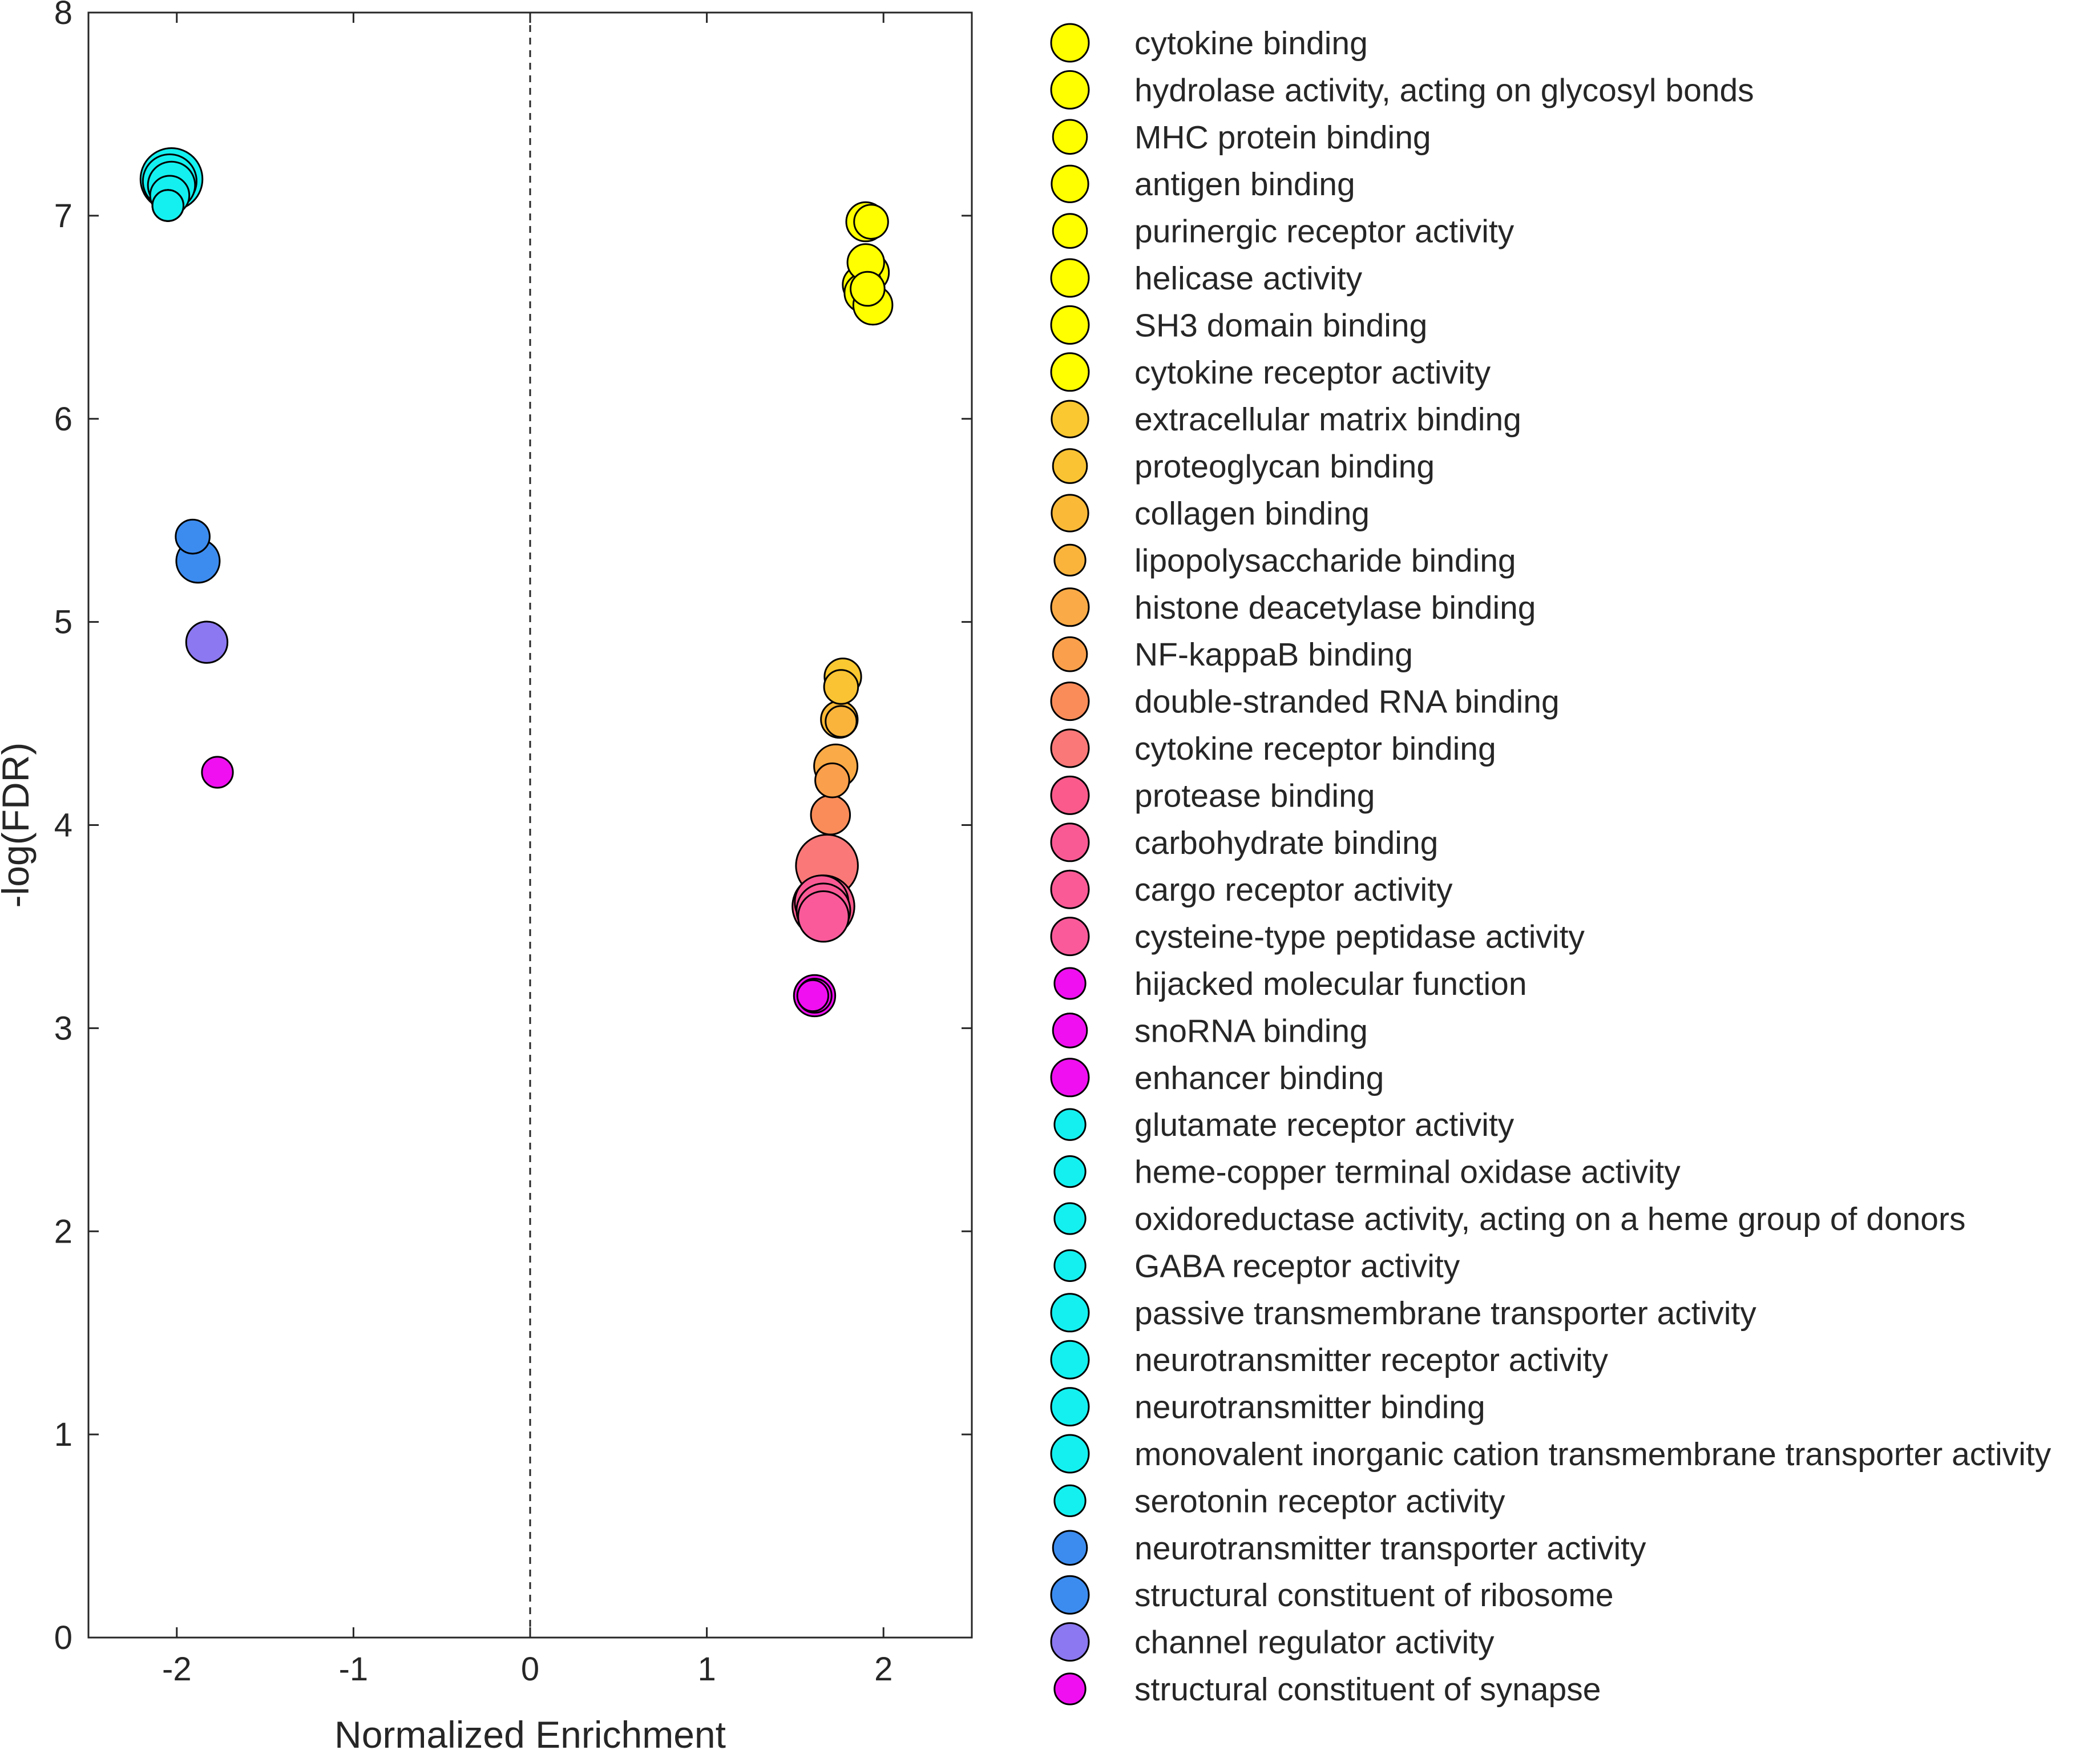 The height and width of the screenshot is (1750, 2100). I want to click on legend-item: protease binding, so click(1212, 795).